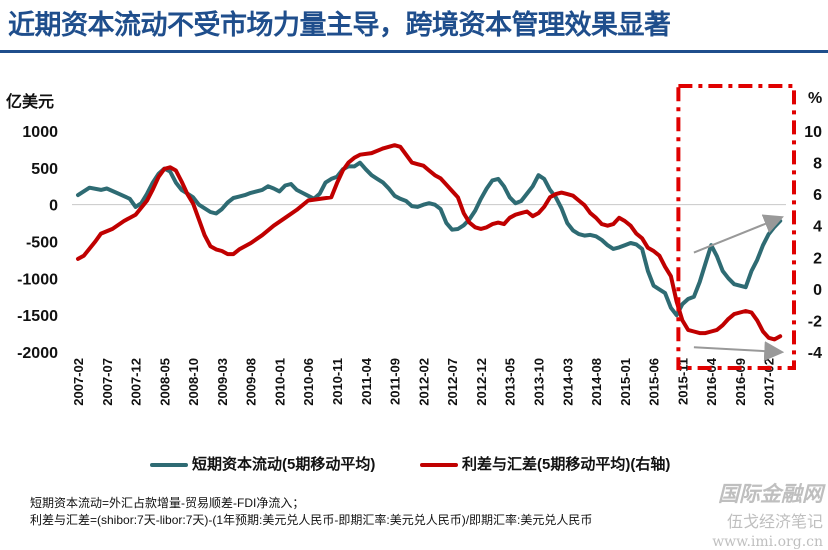 The image size is (828, 550). I want to click on y-tick-left: -1000, so click(37, 279).